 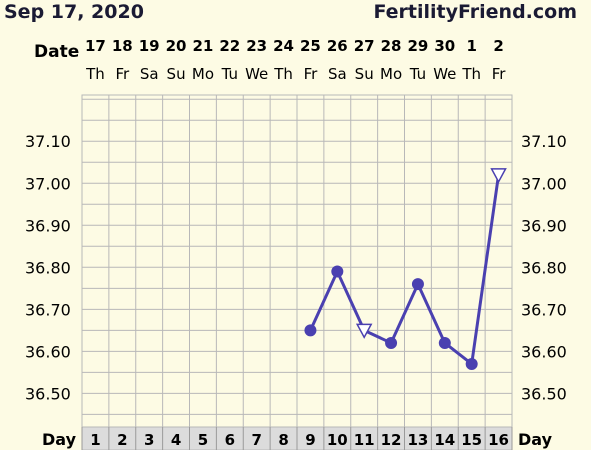 What do you see at coordinates (48, 309) in the screenshot?
I see `y-tick-label-left: 36.70` at bounding box center [48, 309].